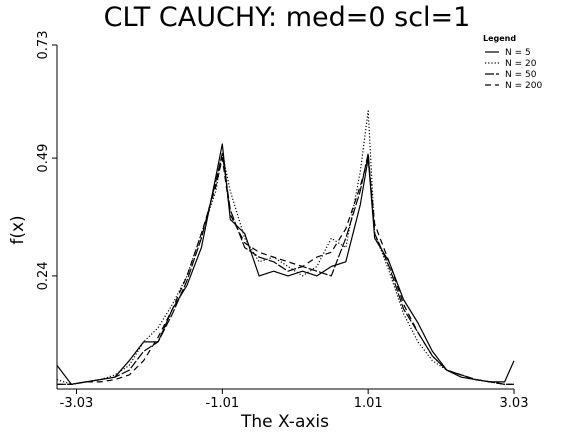  I want to click on legend-entry: N = 20, so click(521, 64).